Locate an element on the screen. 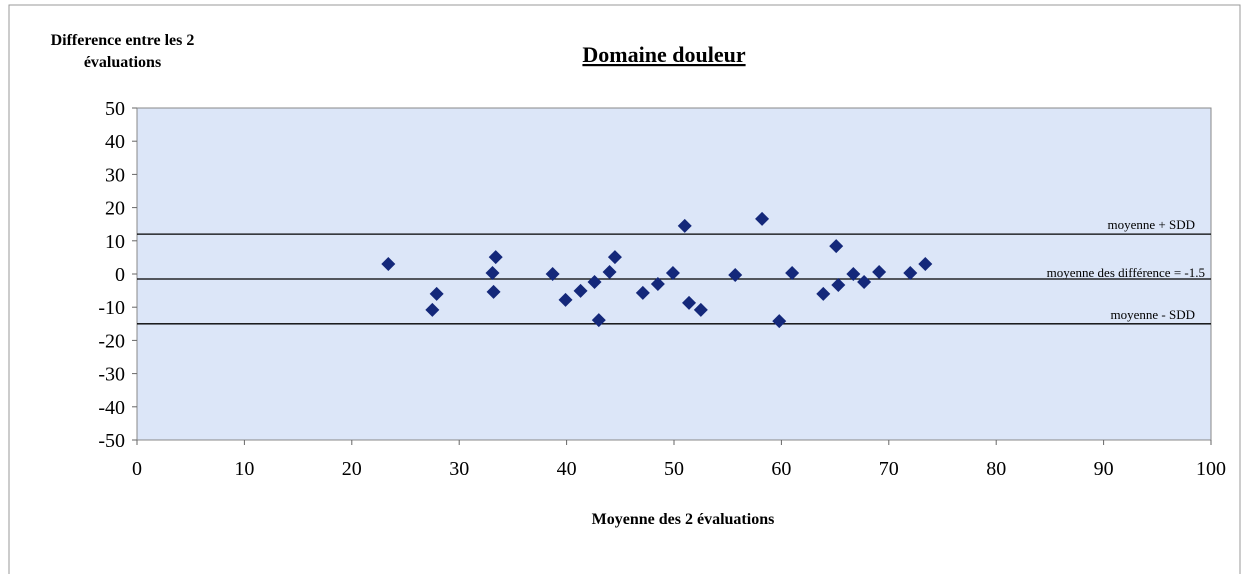 This screenshot has height=574, width=1247. reference-line-label: moyenne - SDD is located at coordinates (1153, 314).